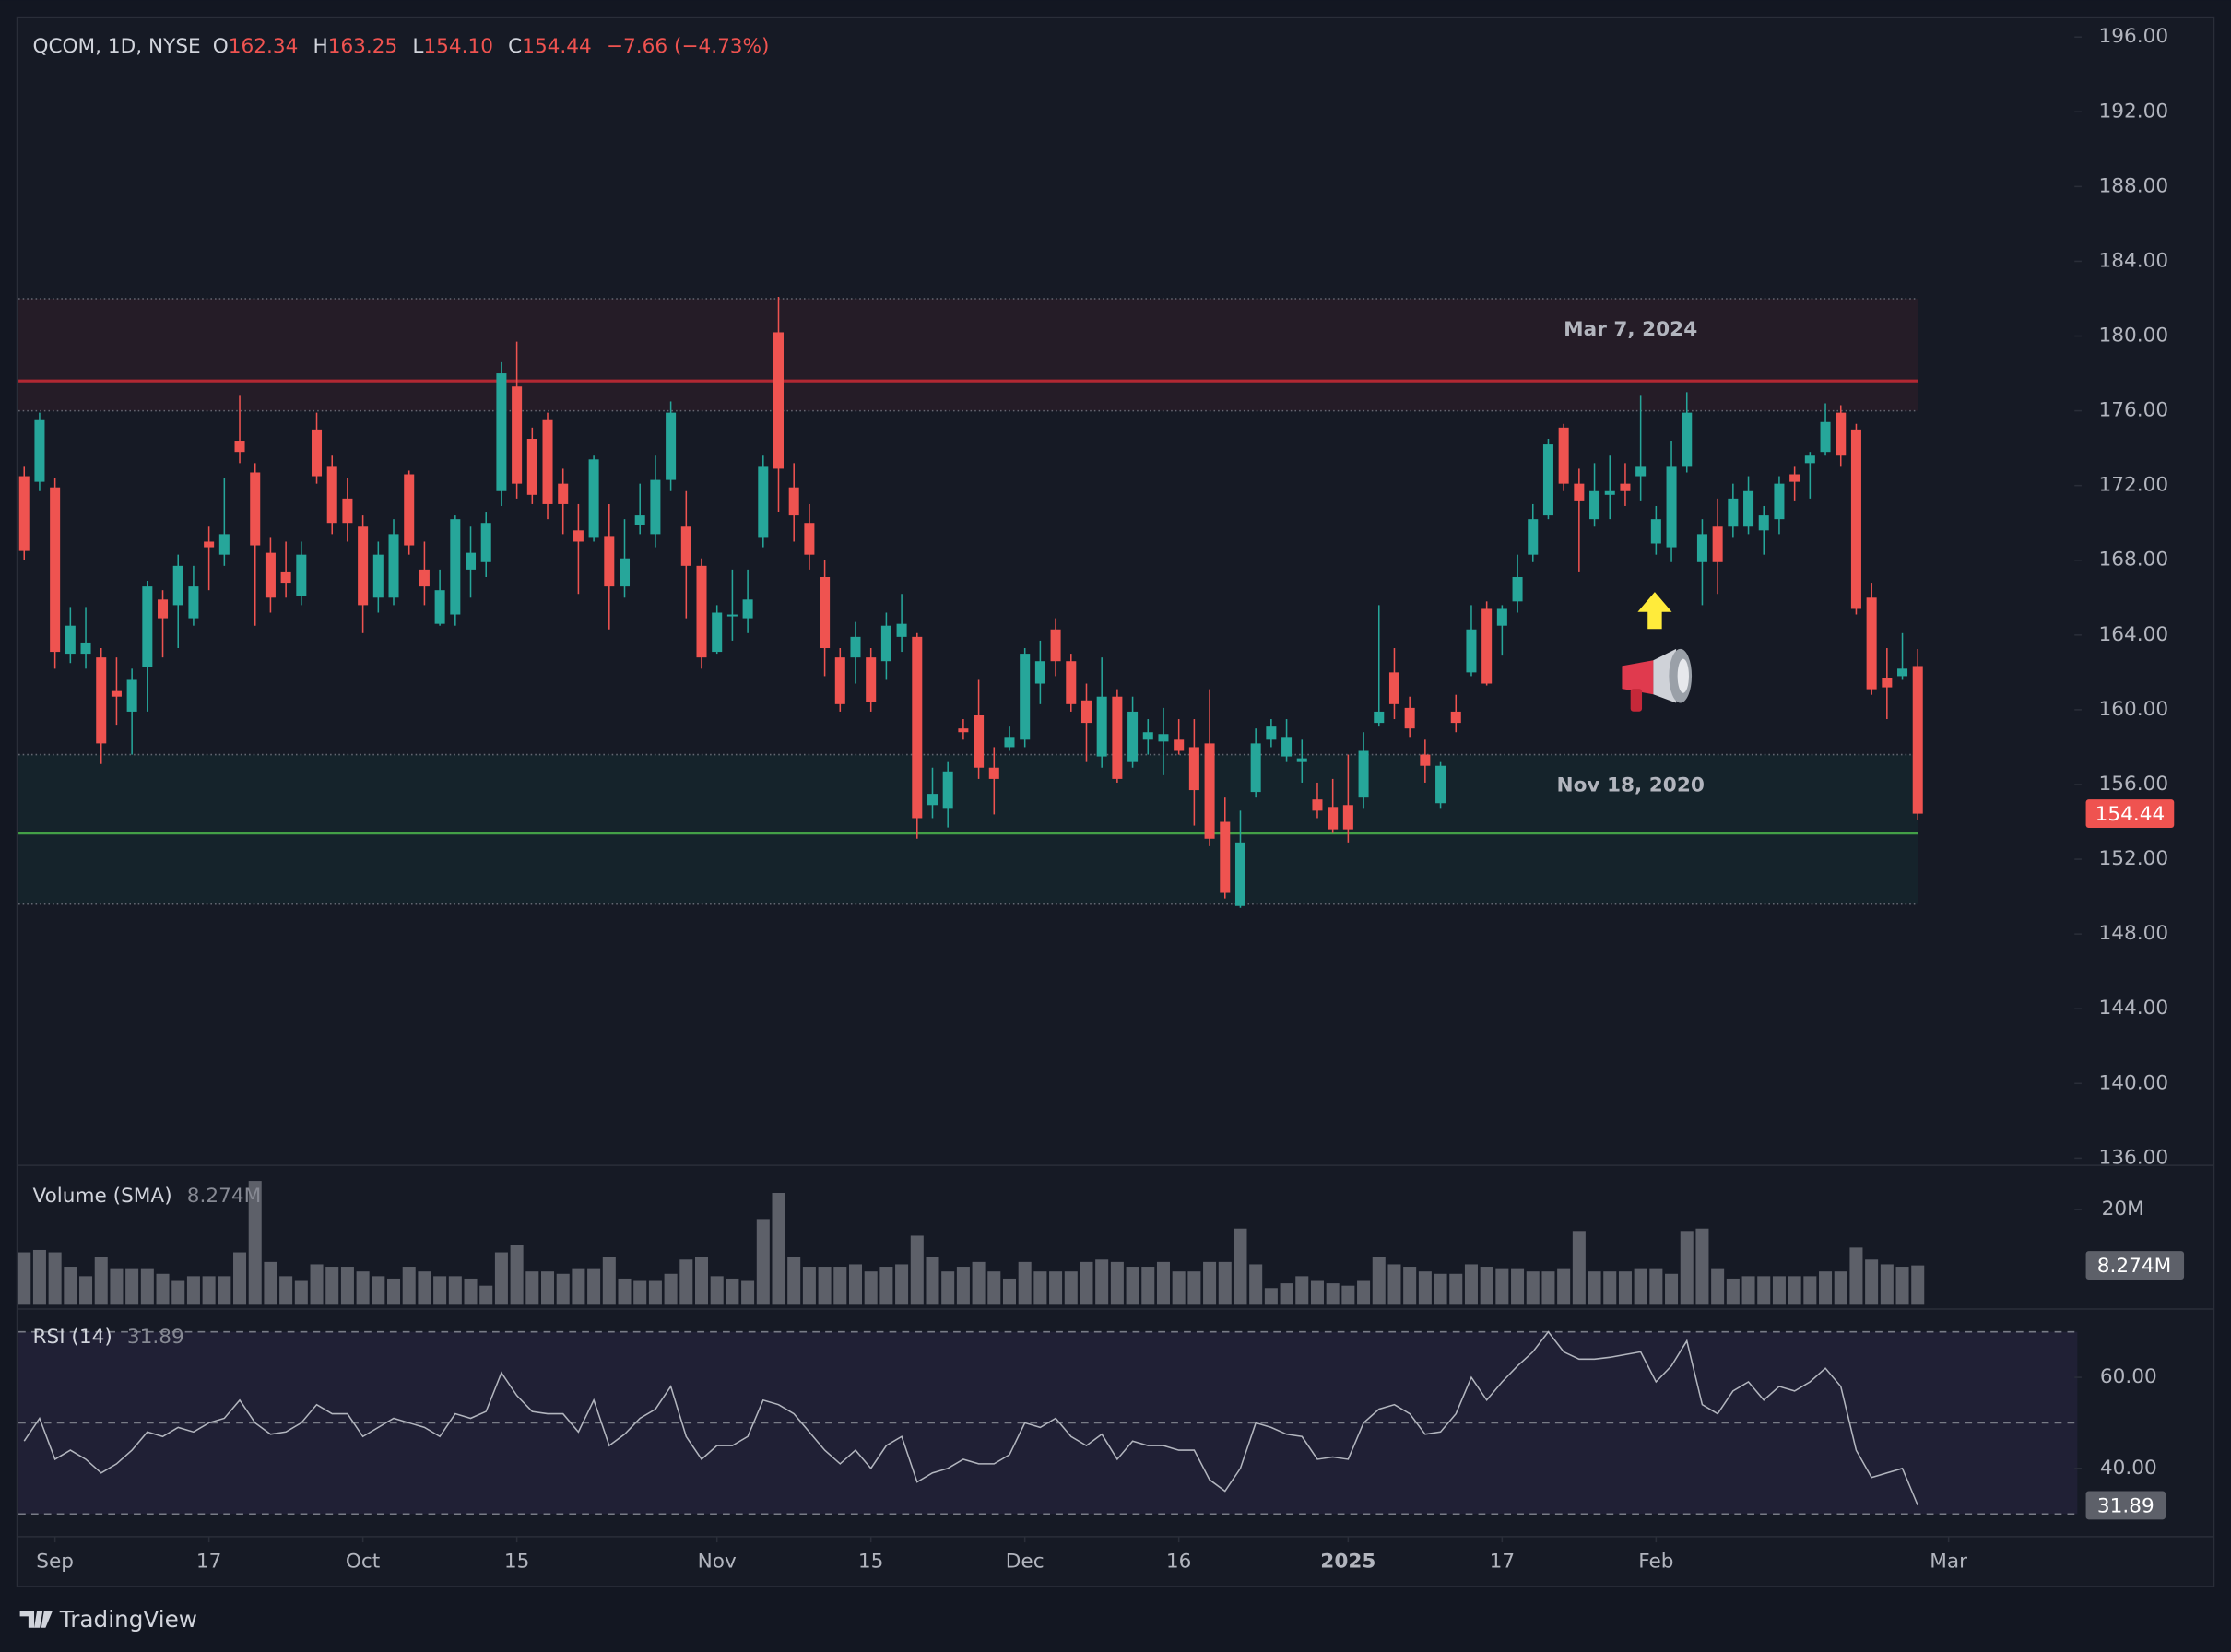 This screenshot has height=1652, width=2231. Describe the element at coordinates (2134, 784) in the screenshot. I see `y-tick-label: 156.00` at that location.